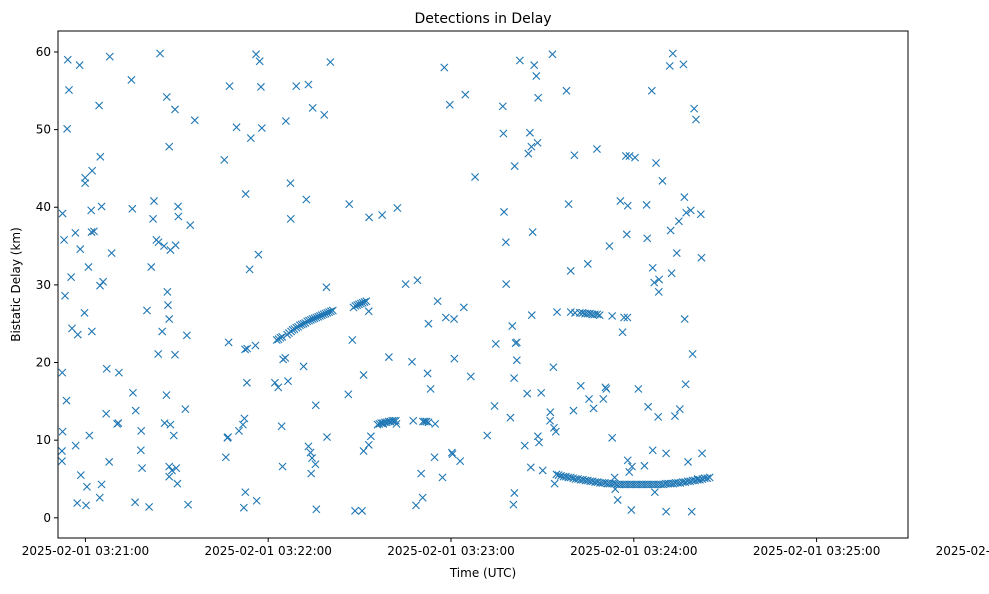 This screenshot has width=989, height=594. Describe the element at coordinates (267, 551) in the screenshot. I see `x-tick-label-1: 2025-02-01 03:22:00` at that location.